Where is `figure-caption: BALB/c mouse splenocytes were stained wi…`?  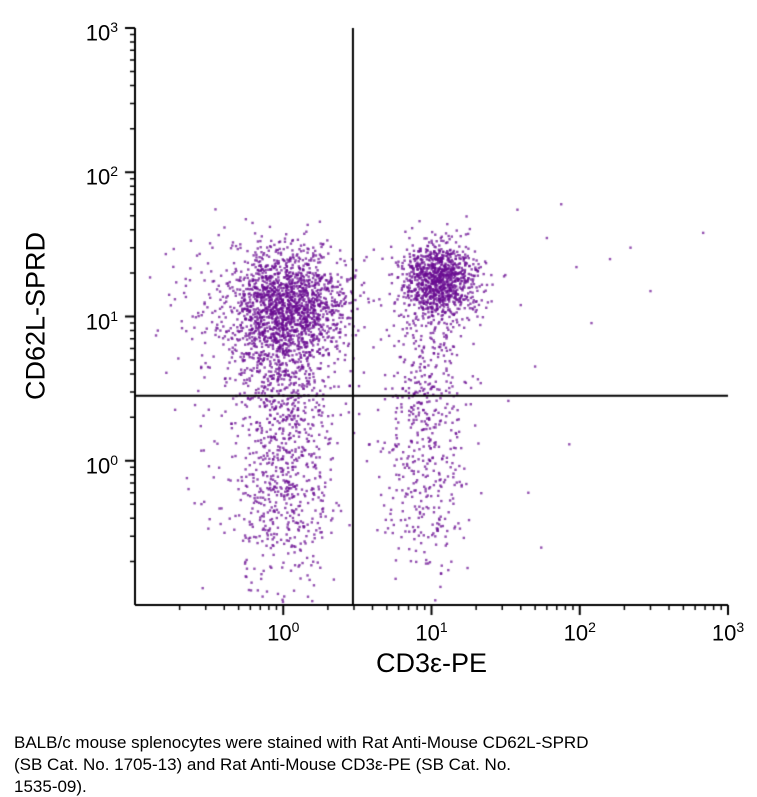
figure-caption: BALB/c mouse splenocytes were stained wi… is located at coordinates (378, 753).